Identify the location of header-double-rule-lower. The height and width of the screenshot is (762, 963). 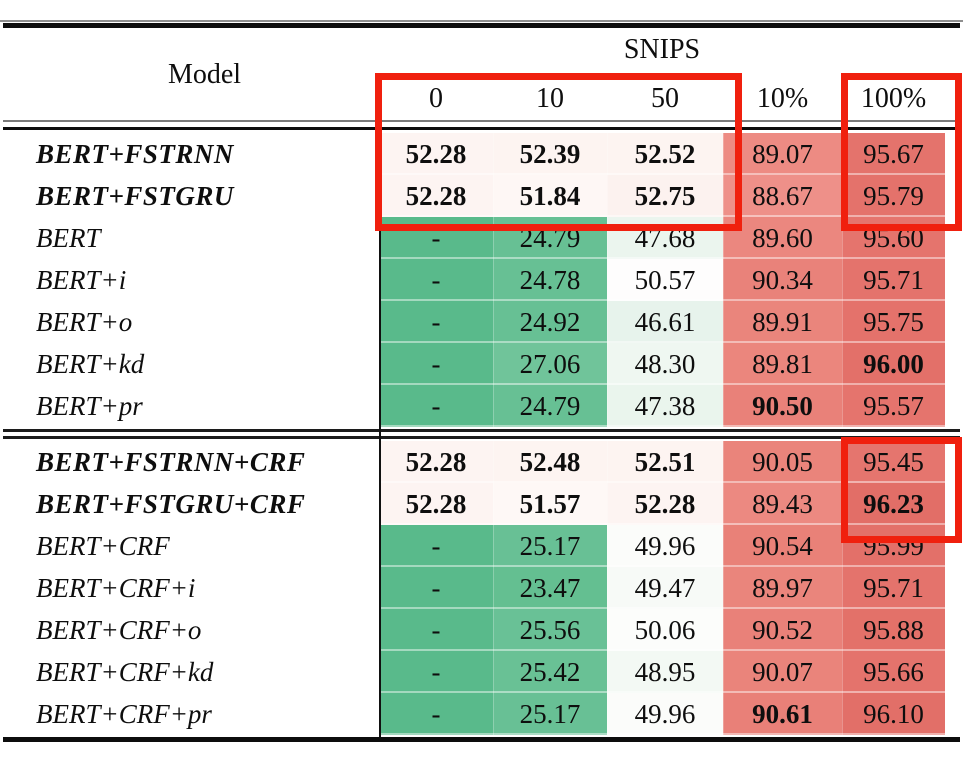
(481, 128).